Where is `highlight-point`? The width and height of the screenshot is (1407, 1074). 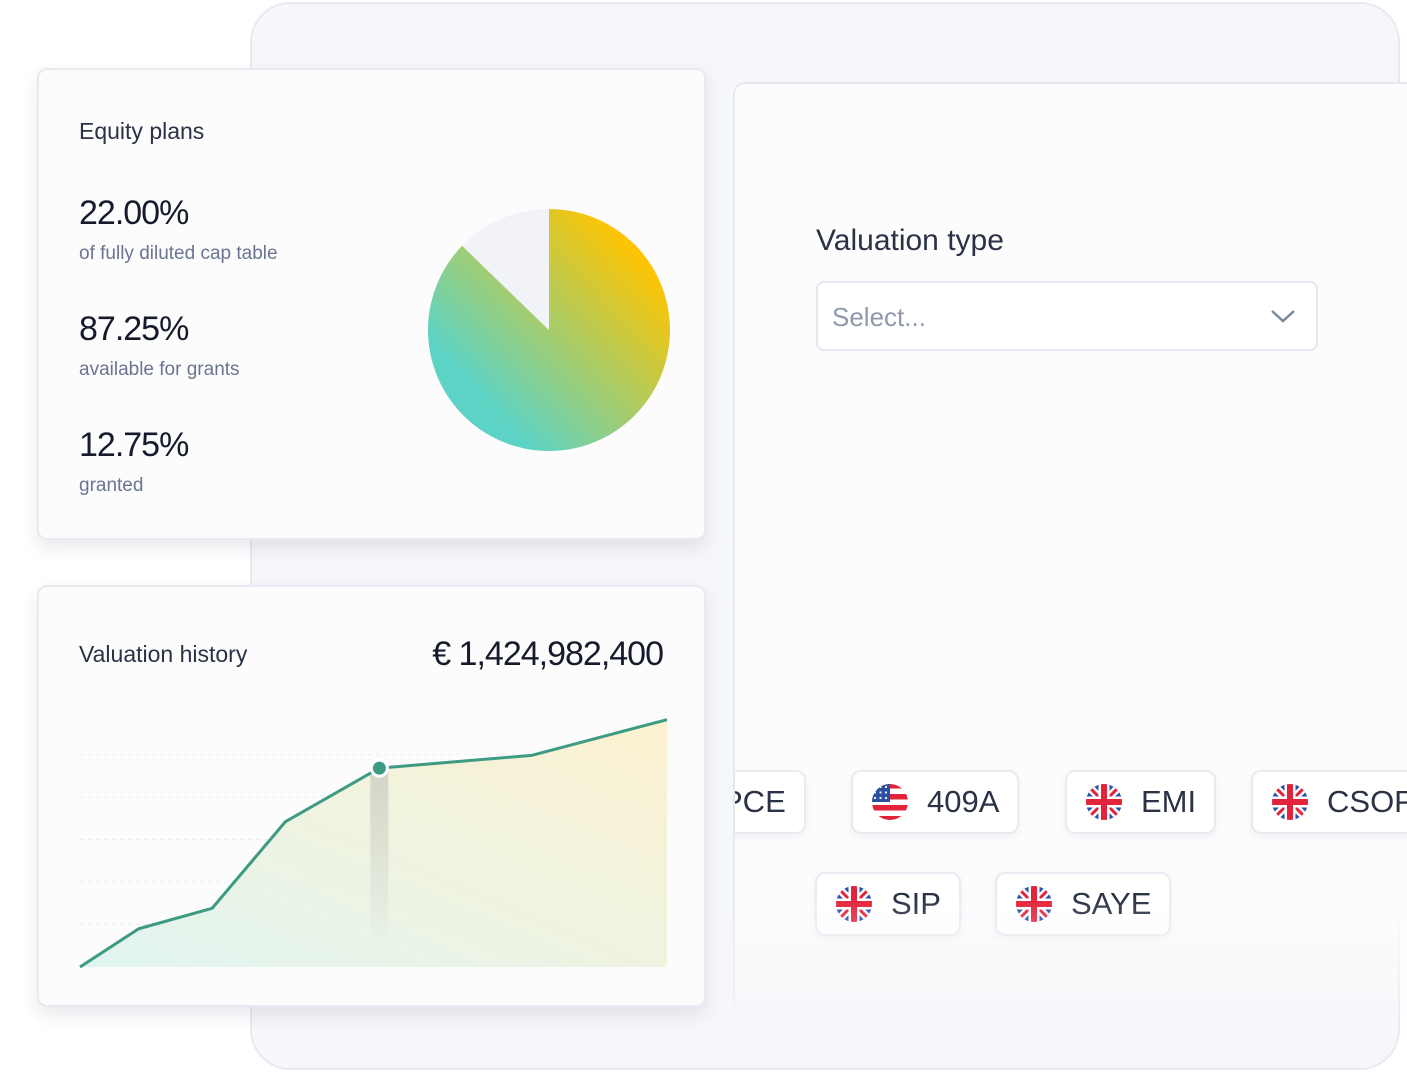 highlight-point is located at coordinates (379, 768).